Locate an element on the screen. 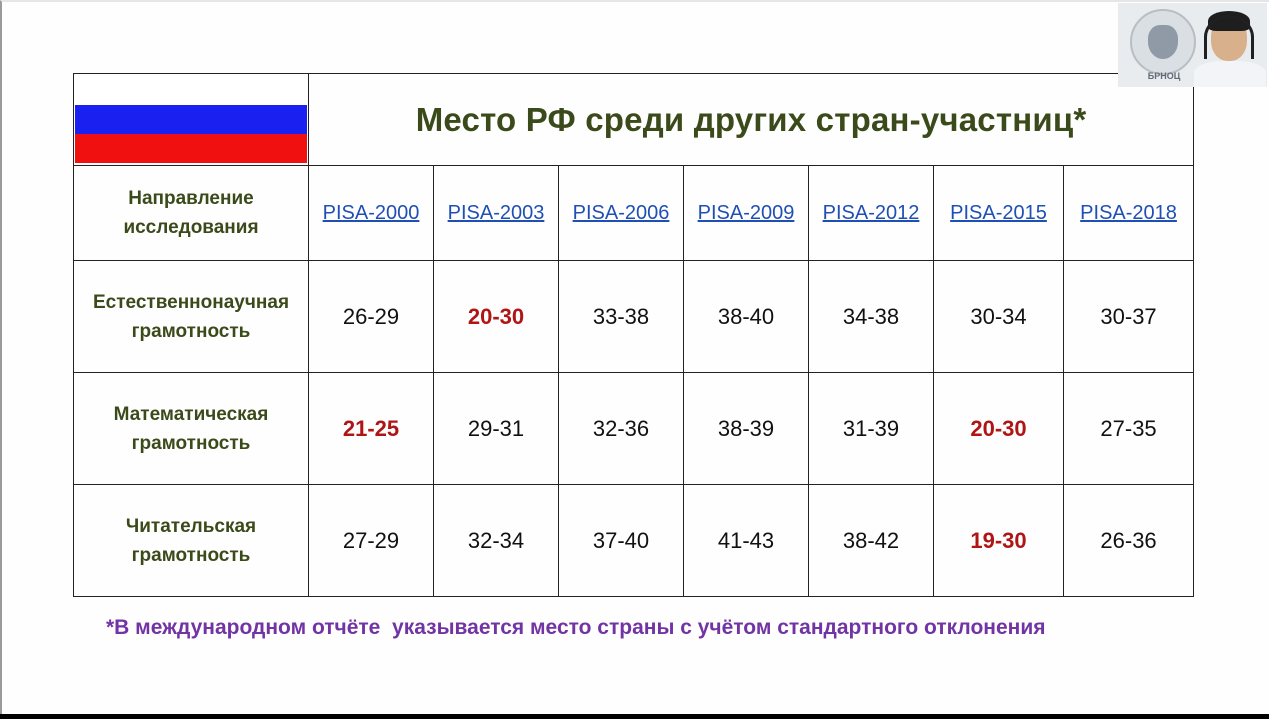 Image resolution: width=1269 pixels, height=719 pixels. table-cell: 41-43 is located at coordinates (746, 540).